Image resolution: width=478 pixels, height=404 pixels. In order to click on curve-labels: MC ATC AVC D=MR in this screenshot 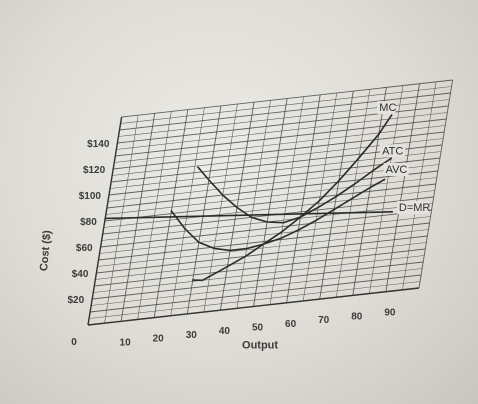, I will do `click(404, 158)`.